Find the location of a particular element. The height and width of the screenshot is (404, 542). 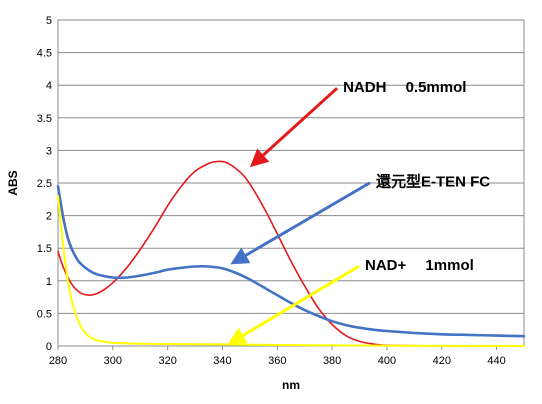

x-tick-label: 360 is located at coordinates (277, 361).